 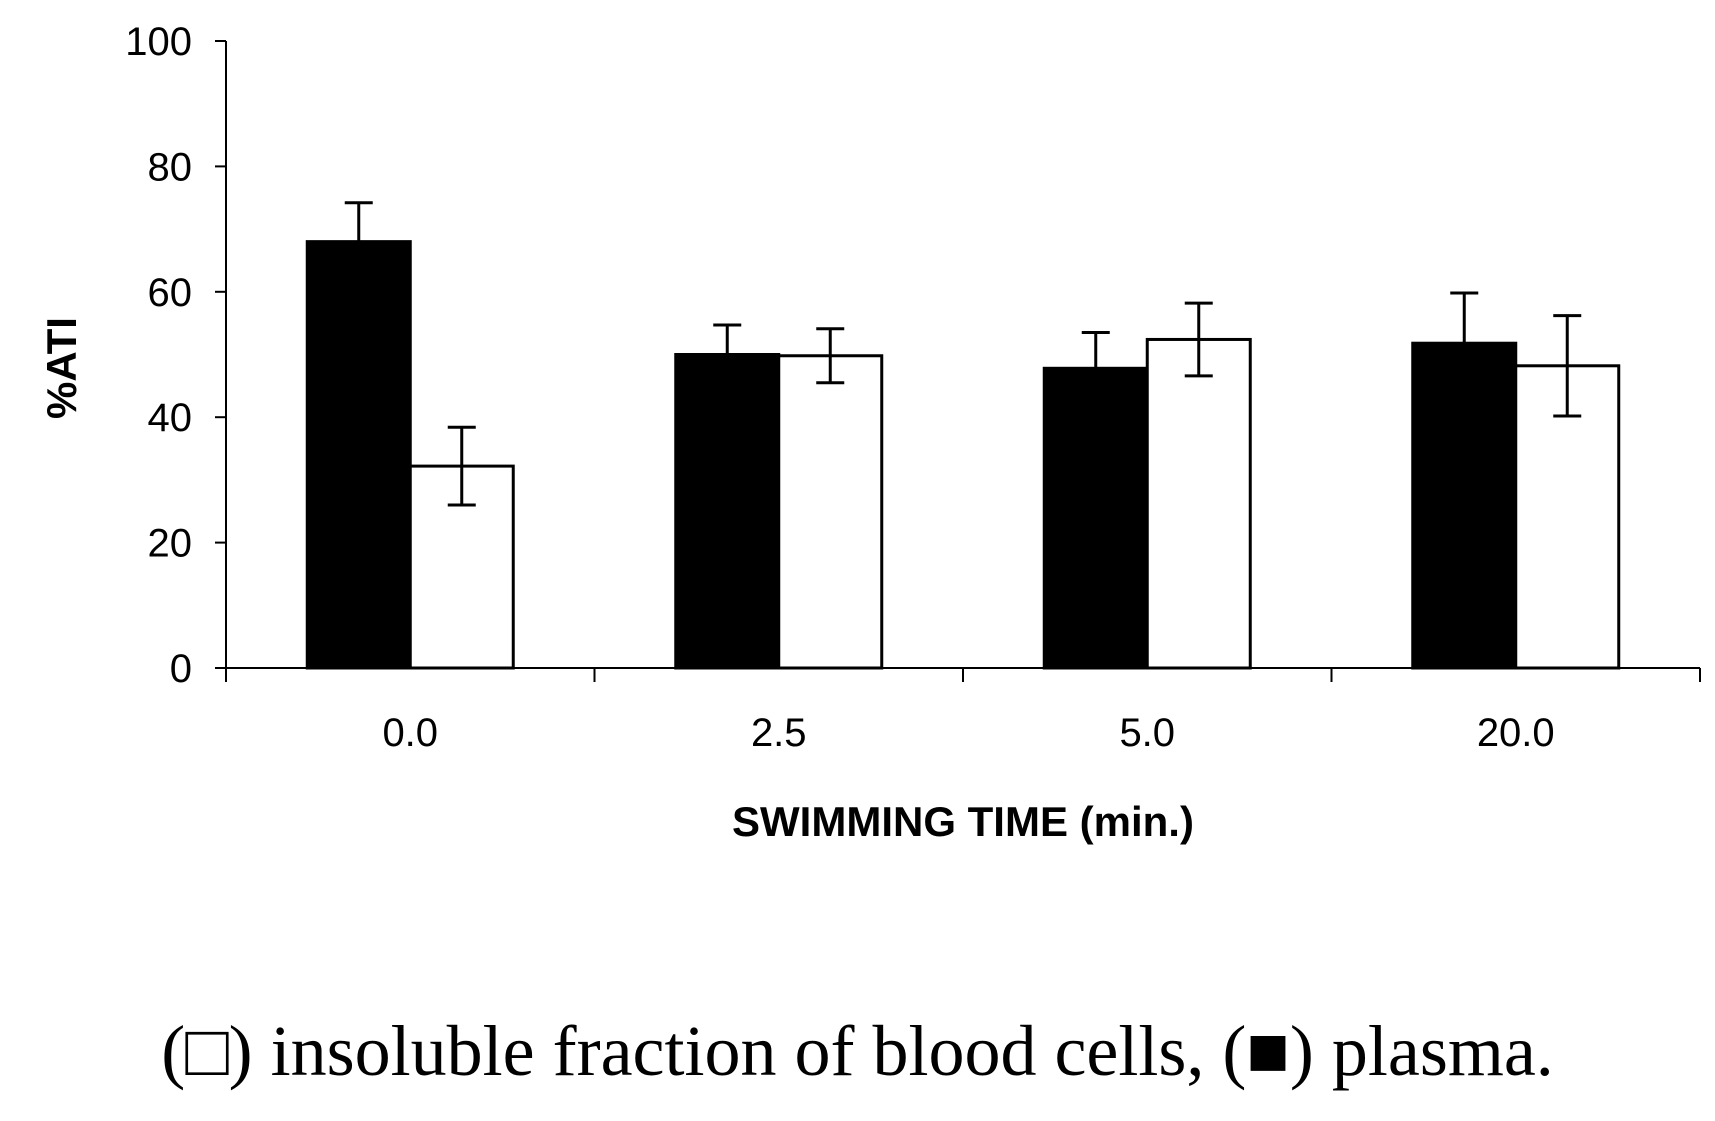 I want to click on x-tick-label: 20.0, so click(x=1516, y=733).